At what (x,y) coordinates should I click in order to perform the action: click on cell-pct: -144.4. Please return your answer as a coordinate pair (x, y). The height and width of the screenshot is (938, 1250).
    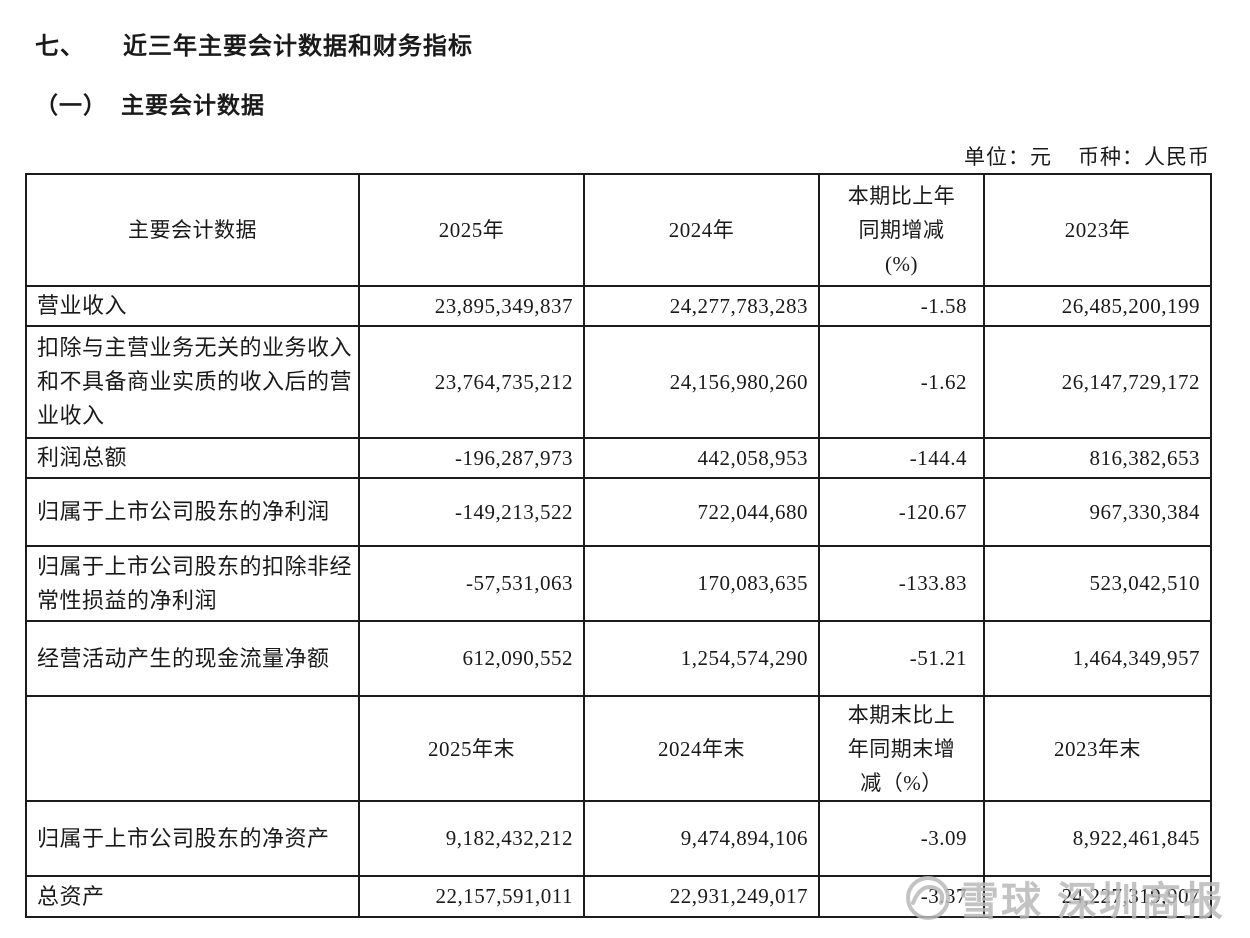
    Looking at the image, I should click on (901, 458).